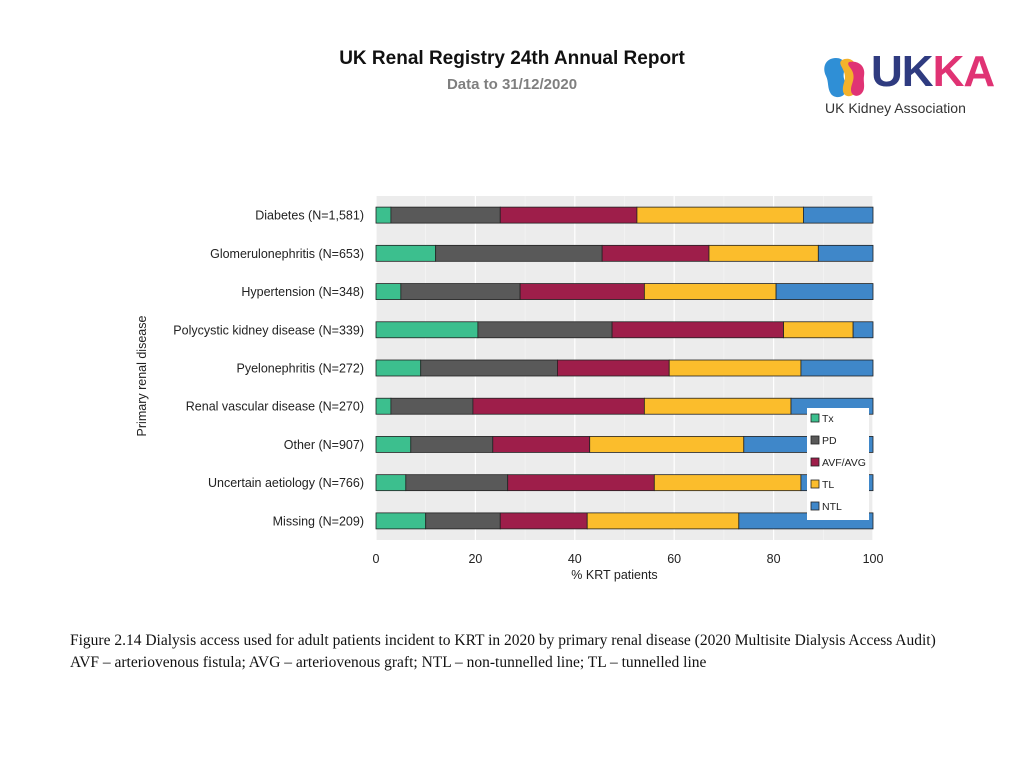 Image resolution: width=1024 pixels, height=768 pixels. Describe the element at coordinates (142, 376) in the screenshot. I see `y-axis-title: Primary renal disease` at that location.